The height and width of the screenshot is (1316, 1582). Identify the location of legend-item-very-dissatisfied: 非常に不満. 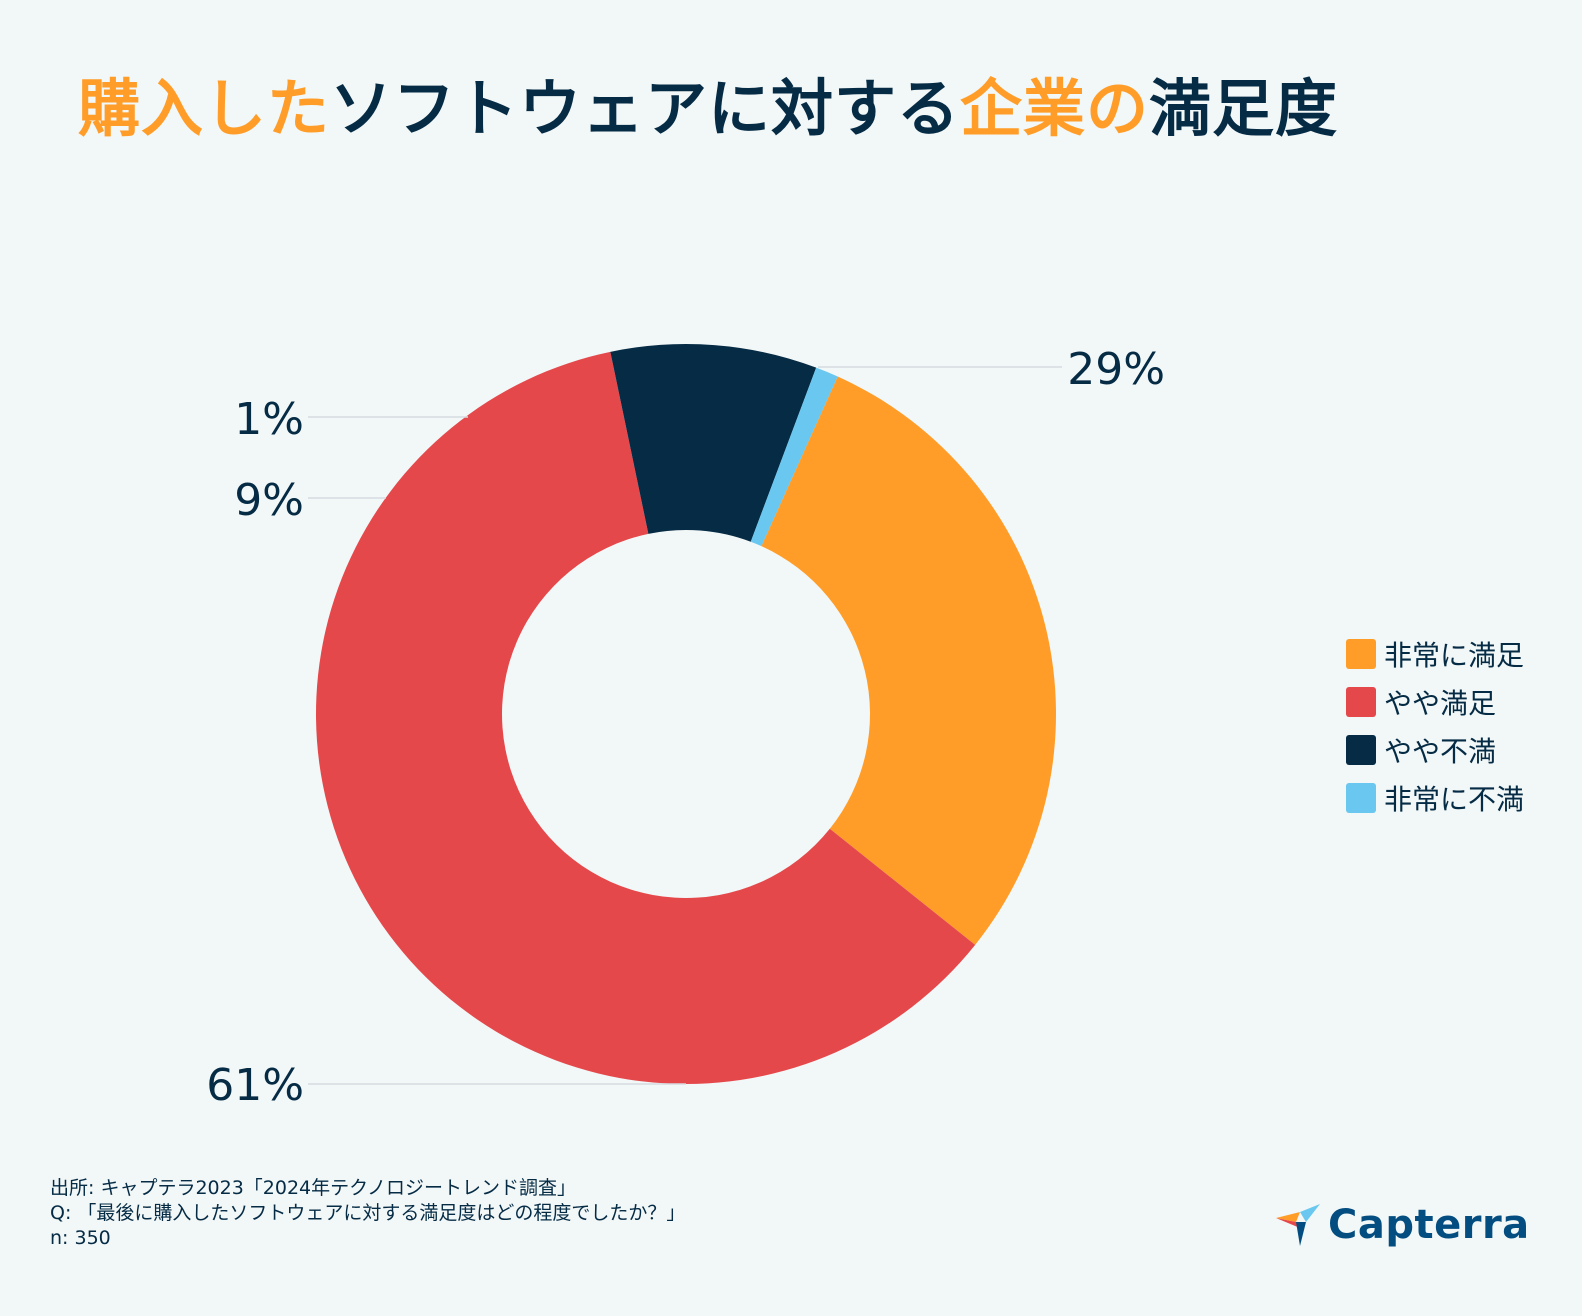
(1435, 798).